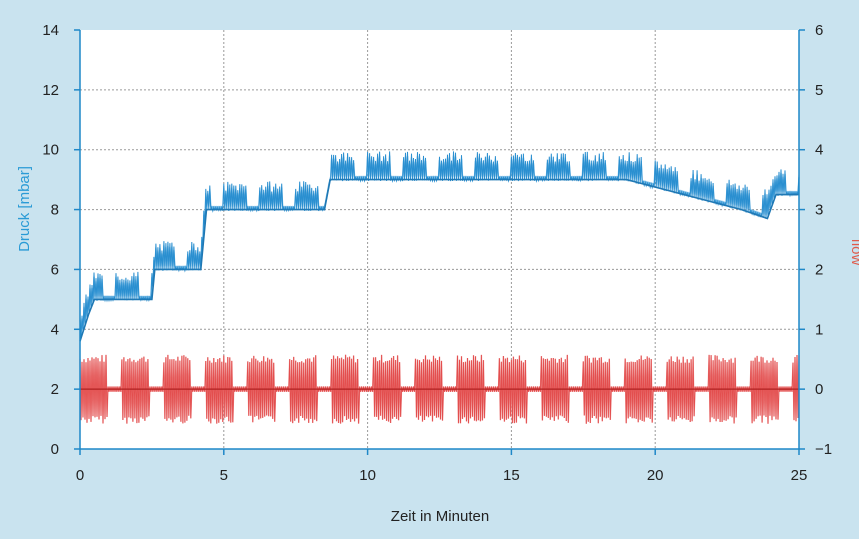  Describe the element at coordinates (24, 209) in the screenshot. I see `y-axis-left-label: Druck [mbar]` at that location.